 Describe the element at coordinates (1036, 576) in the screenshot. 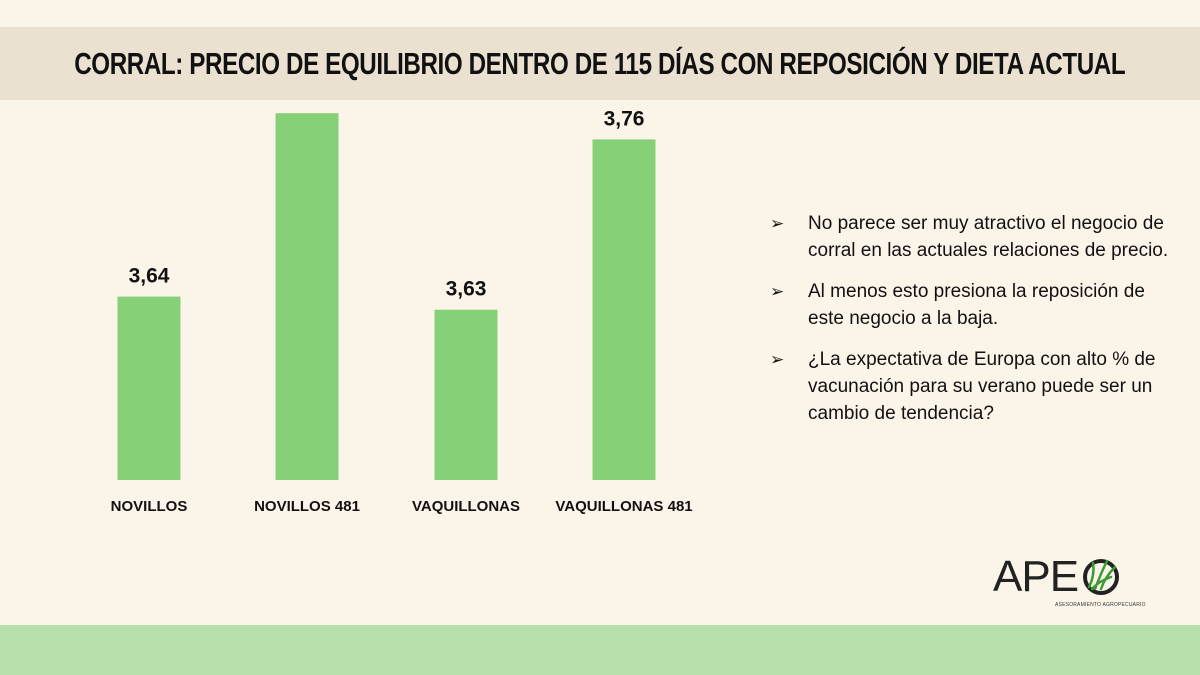

I see `logo-text: APE` at that location.